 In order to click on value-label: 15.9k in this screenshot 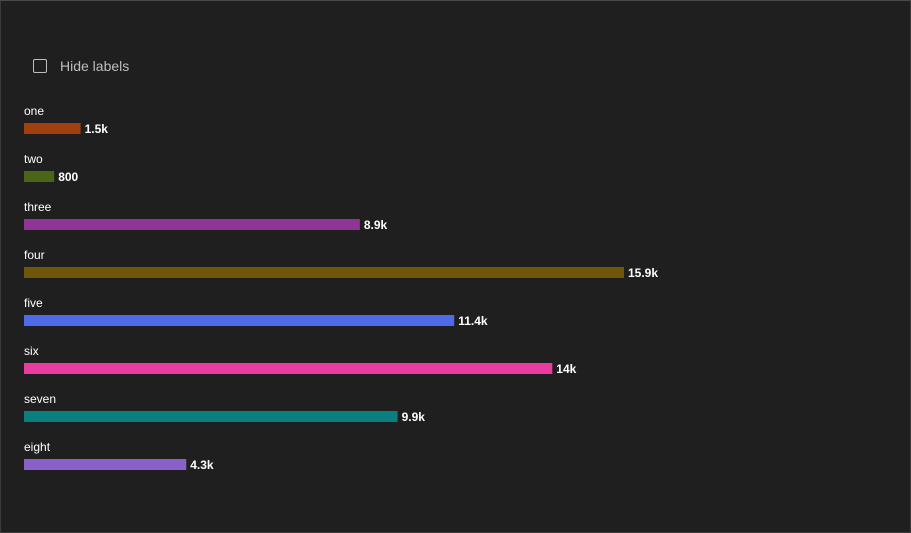, I will do `click(643, 273)`.